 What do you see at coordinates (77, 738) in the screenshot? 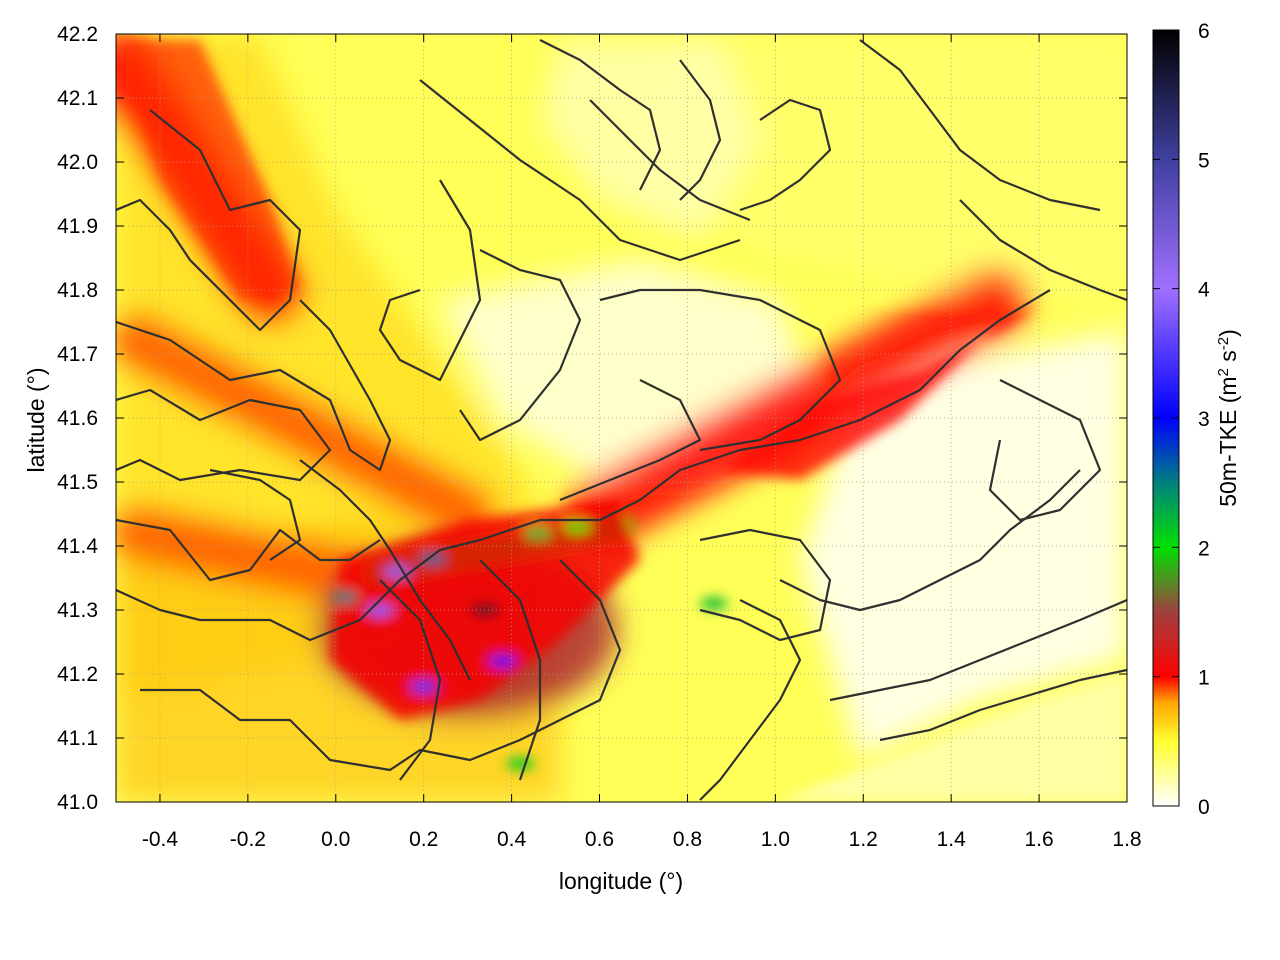
I see `y-tick-label: 41.1` at bounding box center [77, 738].